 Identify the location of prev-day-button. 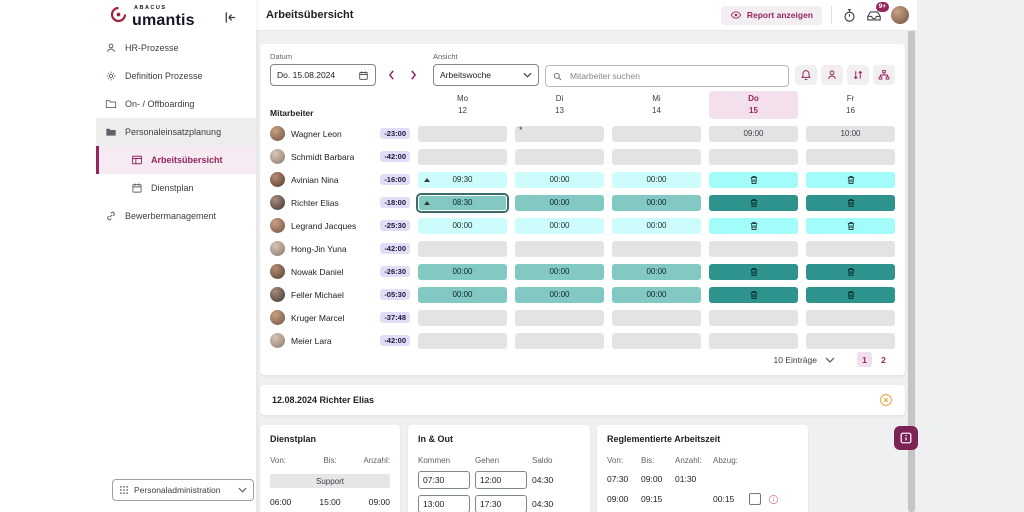
(391, 75).